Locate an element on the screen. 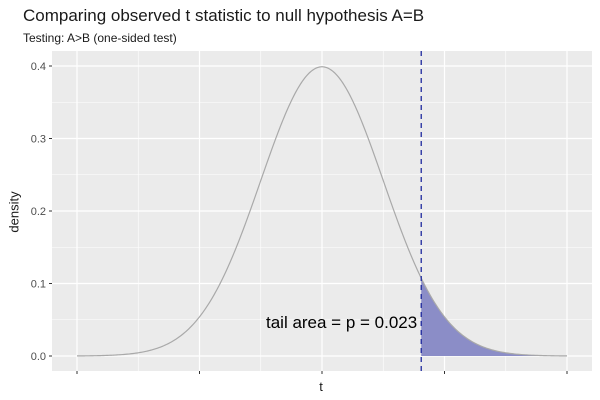 The height and width of the screenshot is (400, 600). y-tick-label: 0.1 is located at coordinates (38, 285).